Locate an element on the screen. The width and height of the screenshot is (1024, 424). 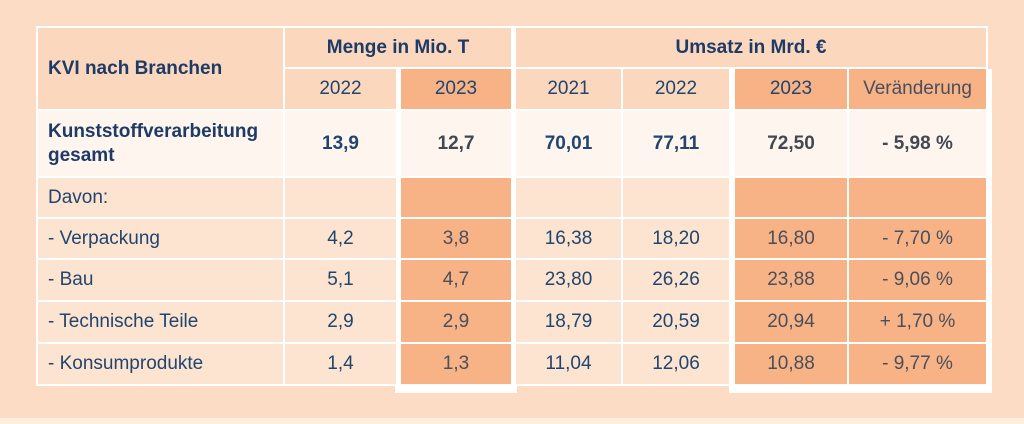
year-header-umsatz-2022: 2022 is located at coordinates (676, 89).